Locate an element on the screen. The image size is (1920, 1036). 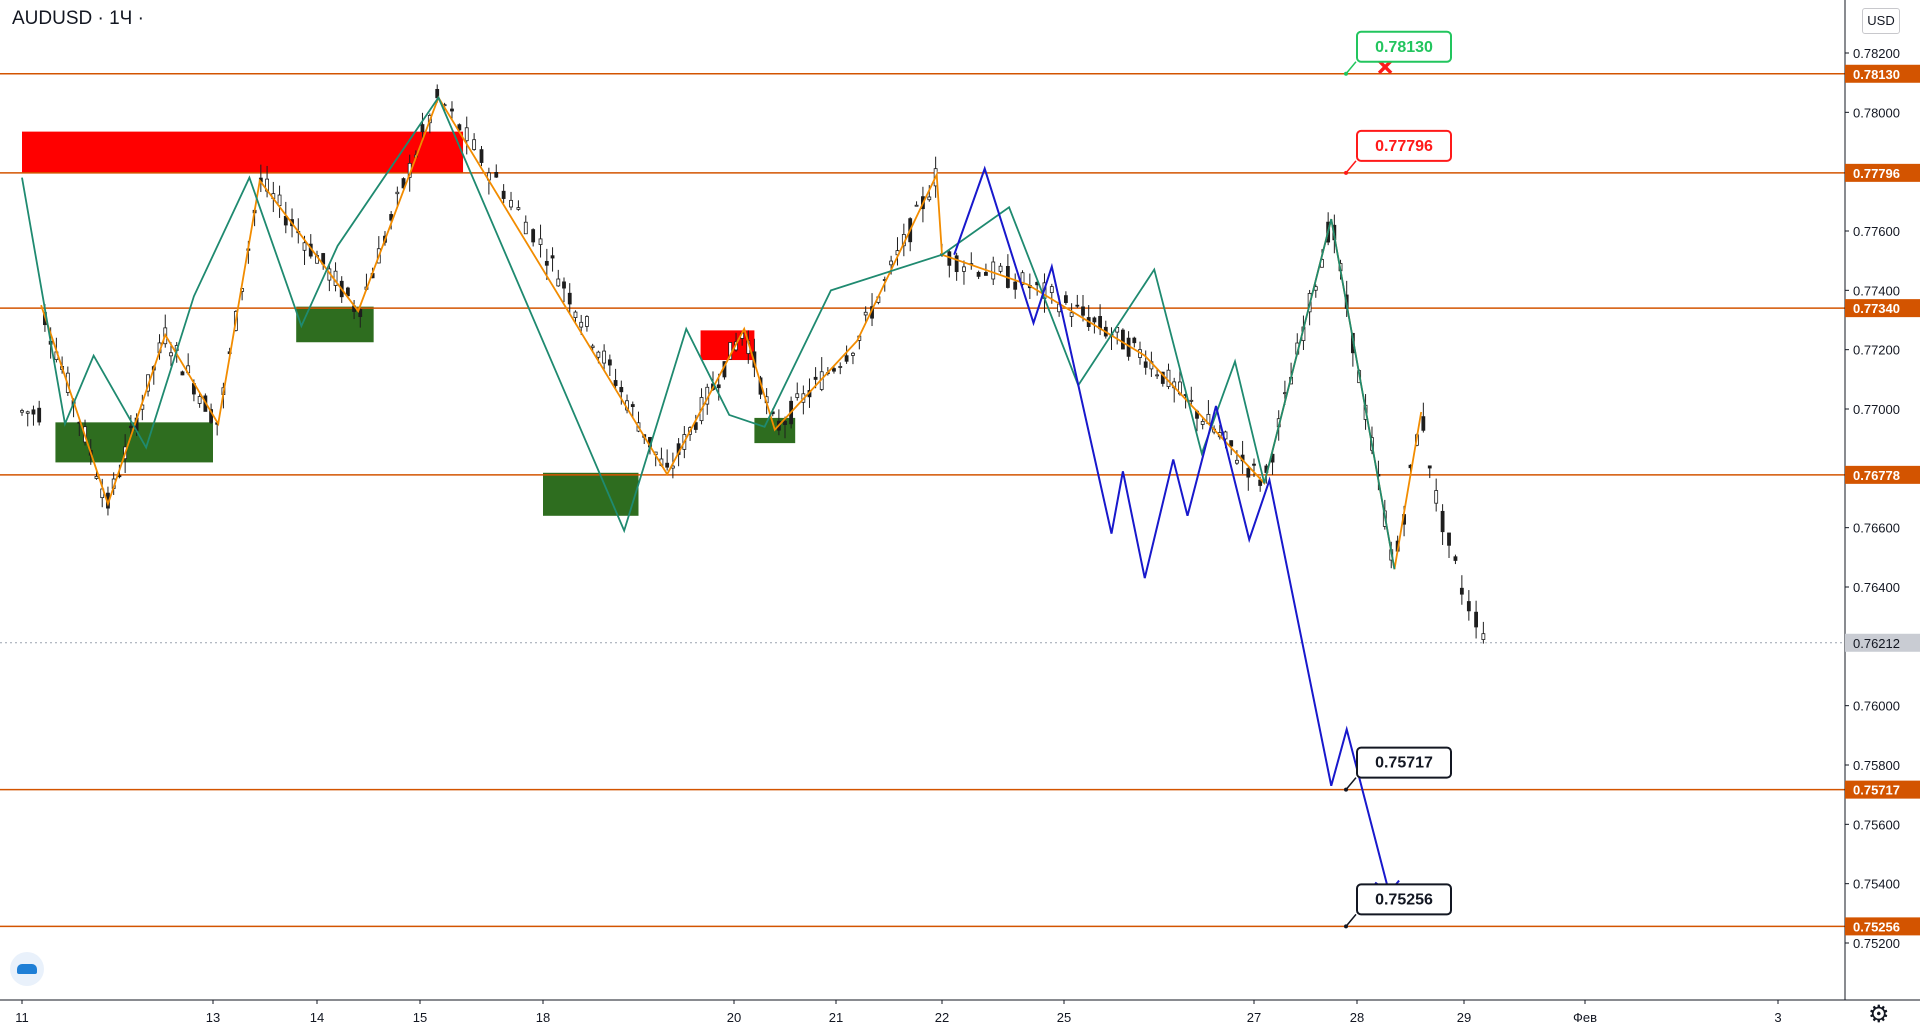
price-tick-label: 0.77000 is located at coordinates (1876, 409).